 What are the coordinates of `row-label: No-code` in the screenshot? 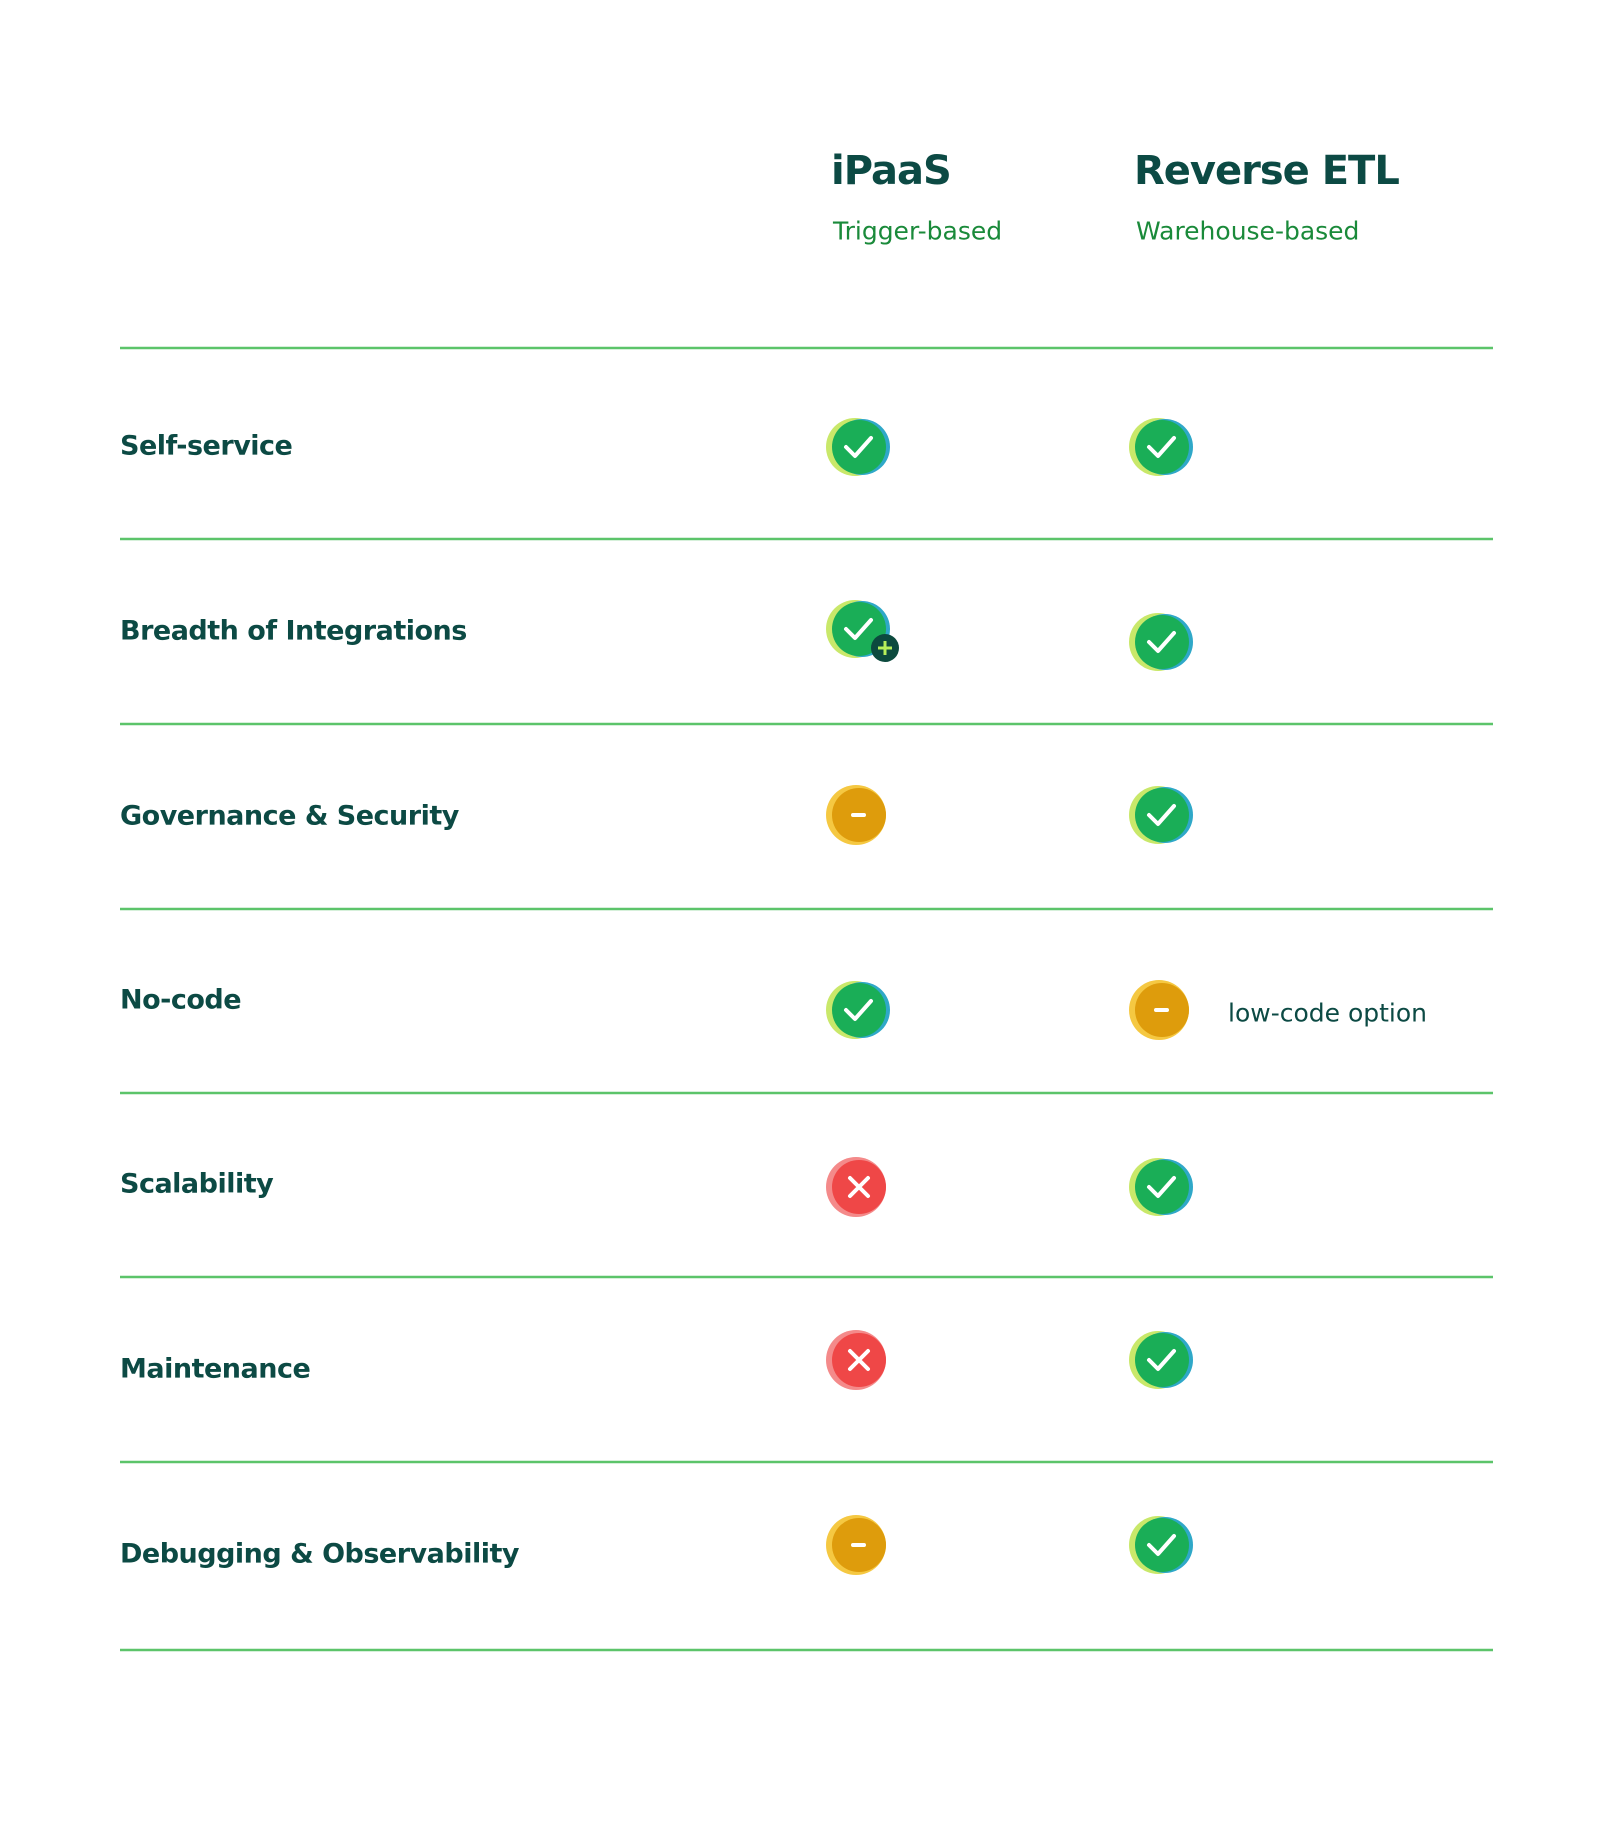 It's located at (181, 1000).